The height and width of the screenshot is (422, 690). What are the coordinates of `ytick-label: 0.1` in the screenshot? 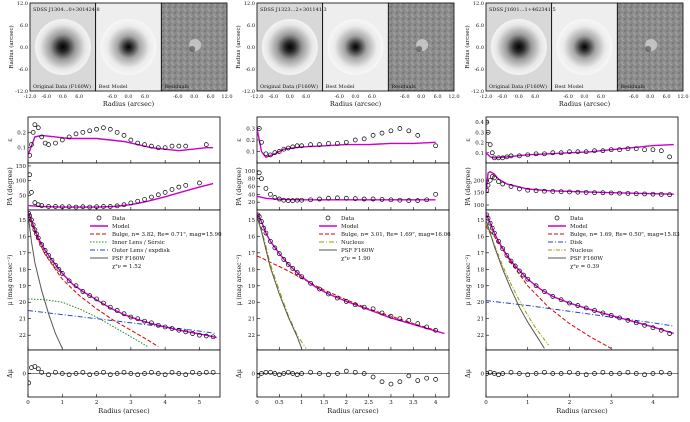 It's located at (479, 154).